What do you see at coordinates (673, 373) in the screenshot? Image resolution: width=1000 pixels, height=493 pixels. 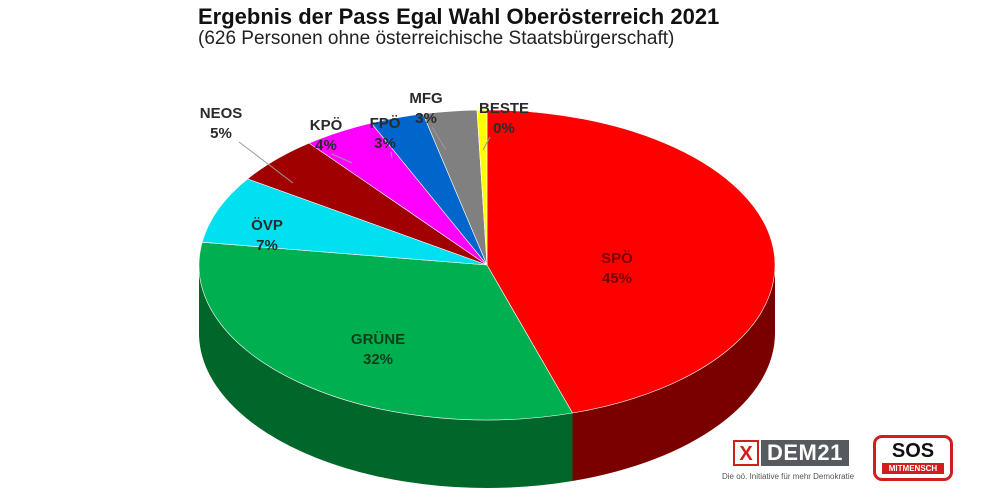 I see `pie-side-spoe` at bounding box center [673, 373].